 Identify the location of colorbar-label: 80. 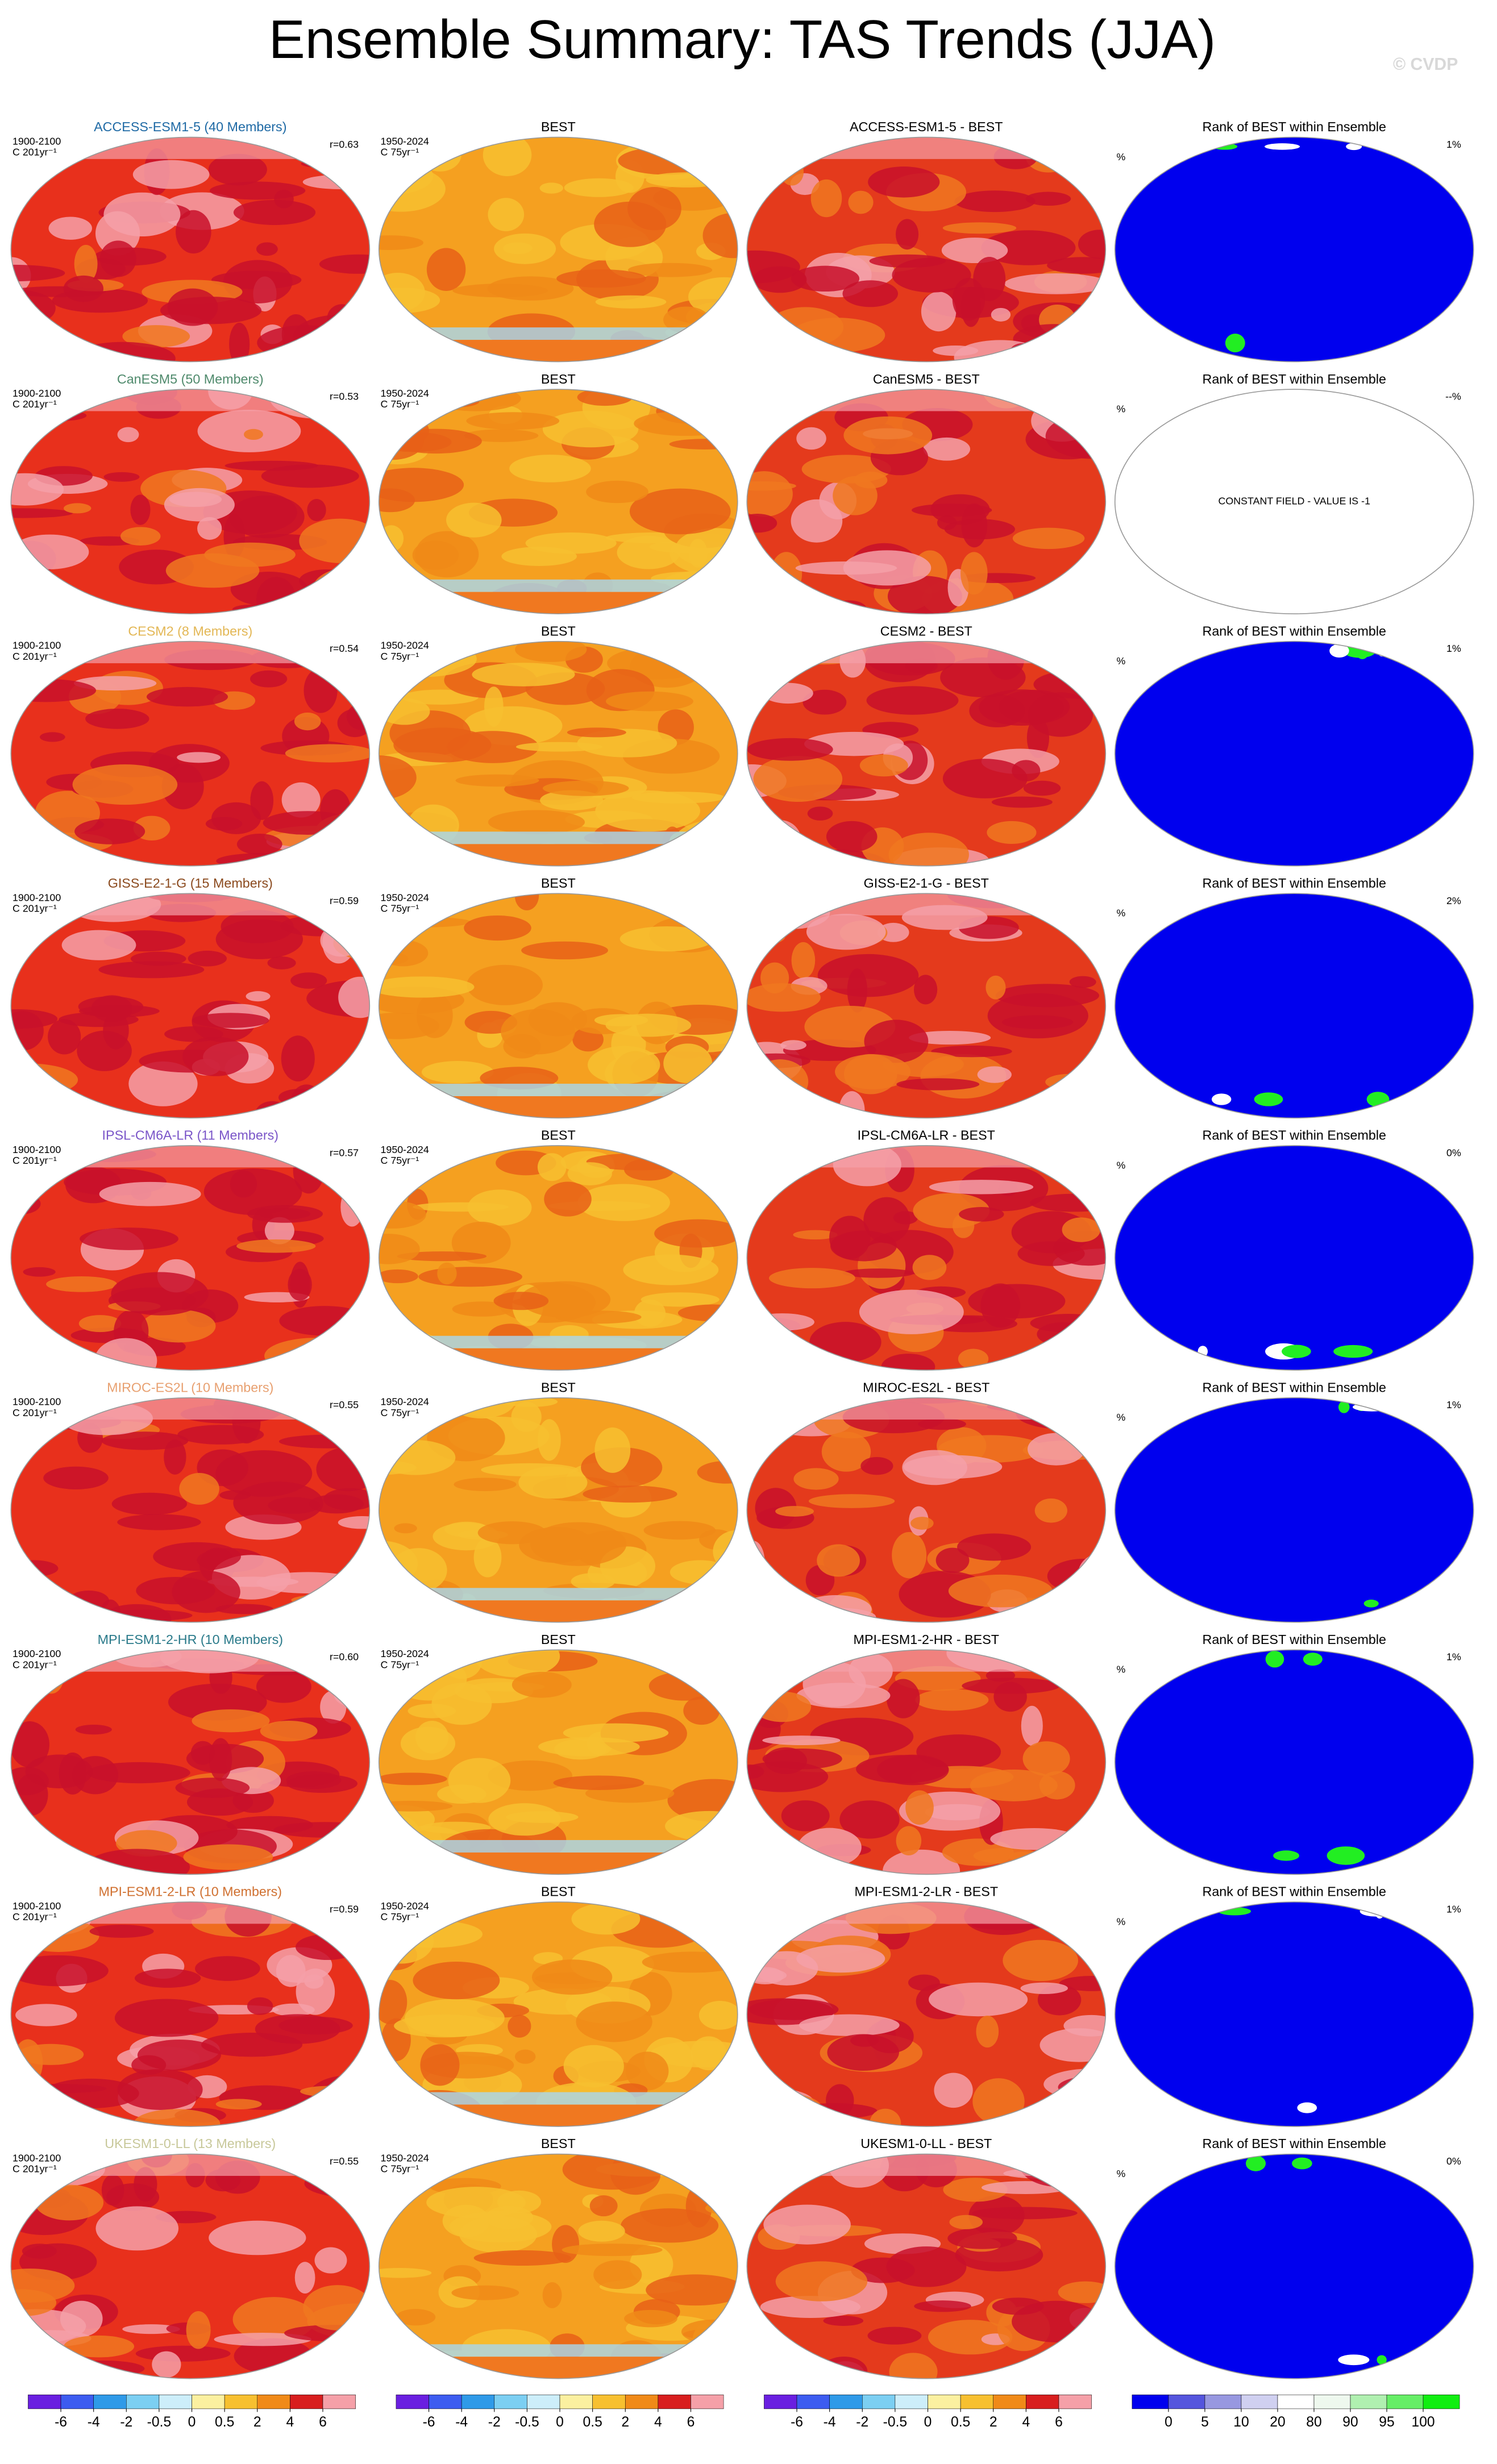
(1313, 2422).